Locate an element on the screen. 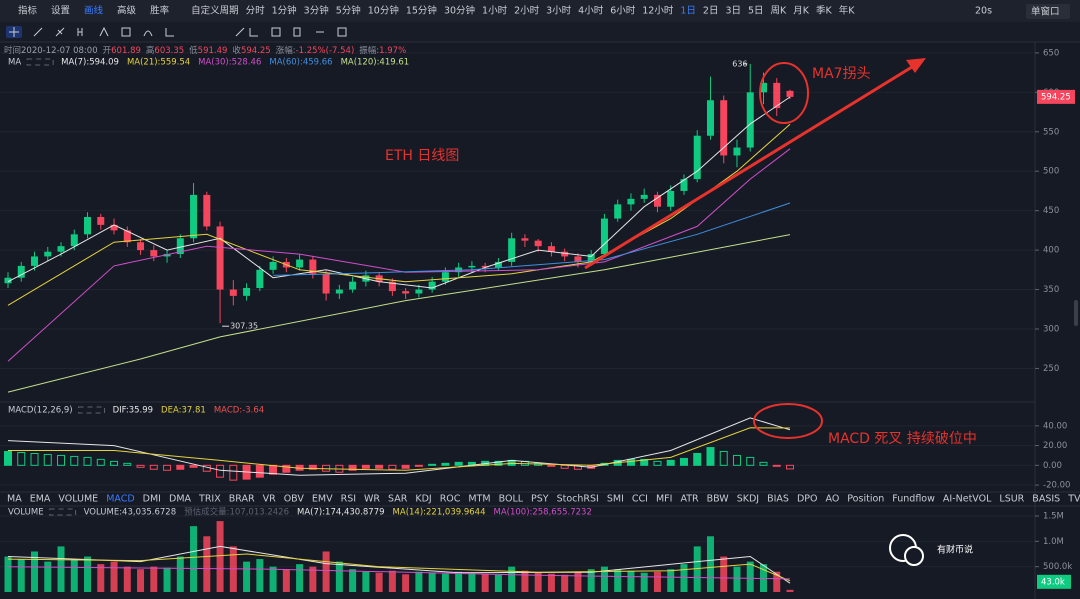 The image size is (1080, 599). period-button: 30分钟 is located at coordinates (459, 11).